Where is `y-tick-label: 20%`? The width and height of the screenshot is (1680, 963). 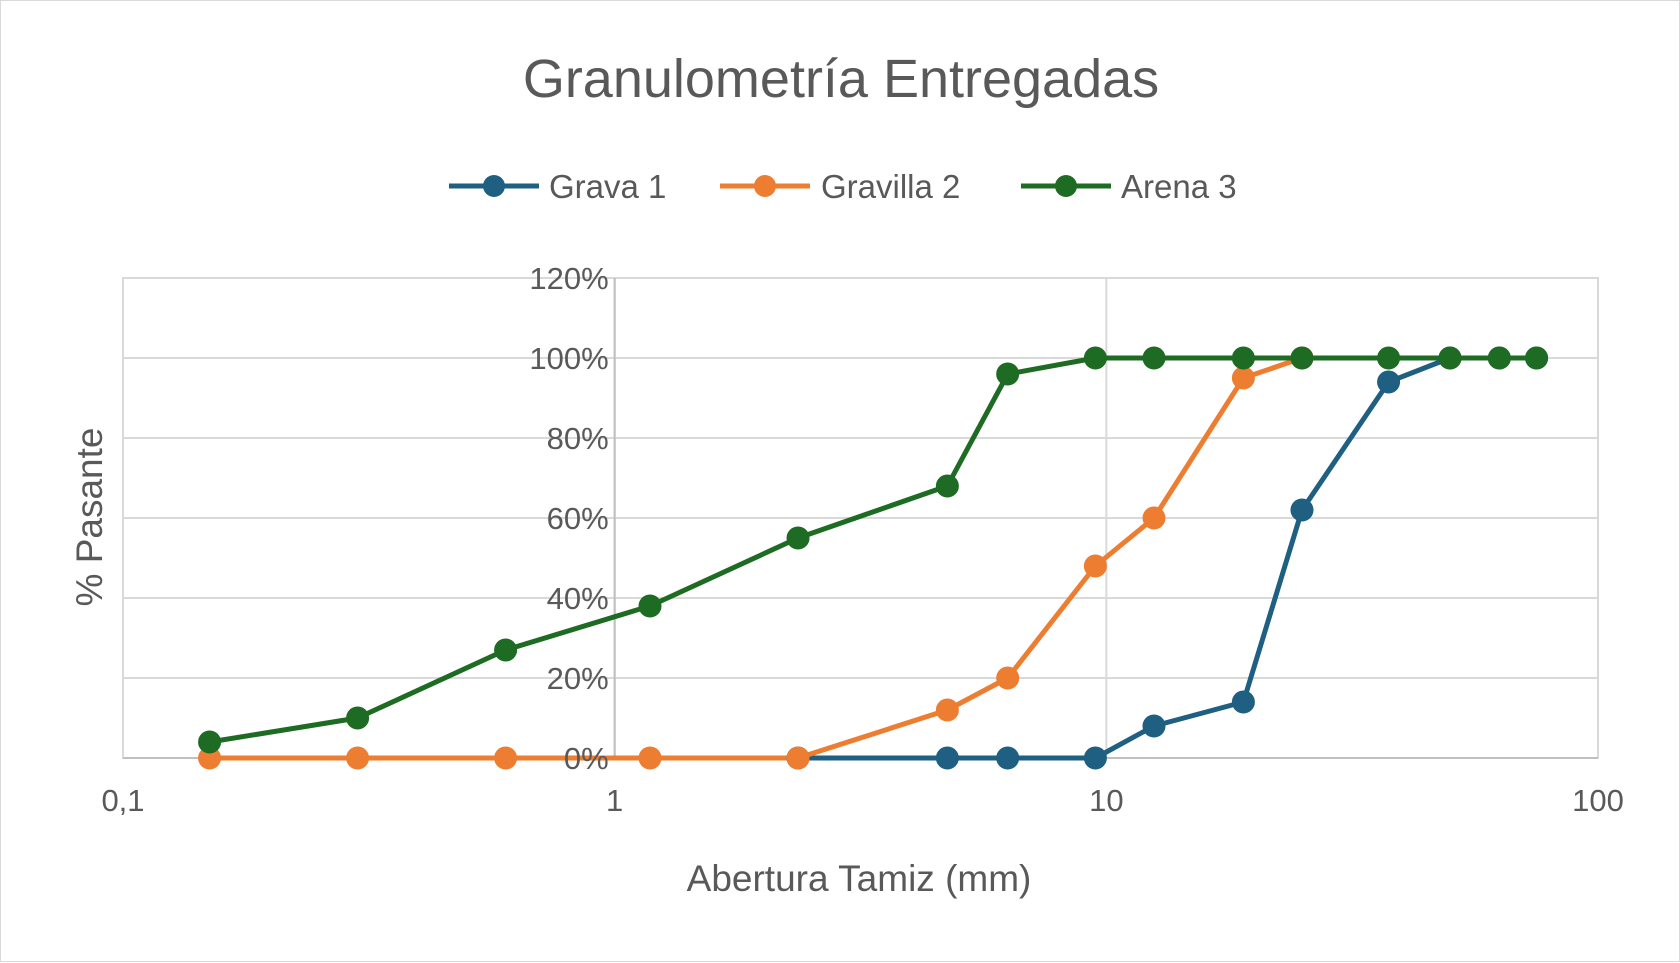 y-tick-label: 20% is located at coordinates (578, 678).